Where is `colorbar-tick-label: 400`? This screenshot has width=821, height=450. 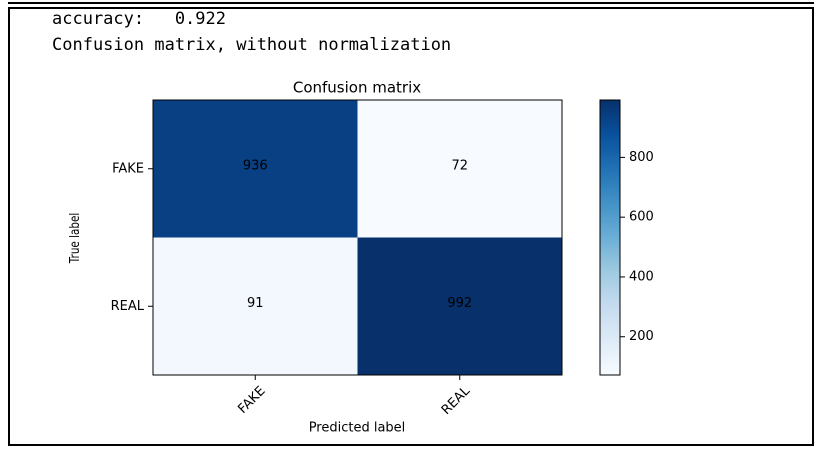
colorbar-tick-label: 400 is located at coordinates (641, 276).